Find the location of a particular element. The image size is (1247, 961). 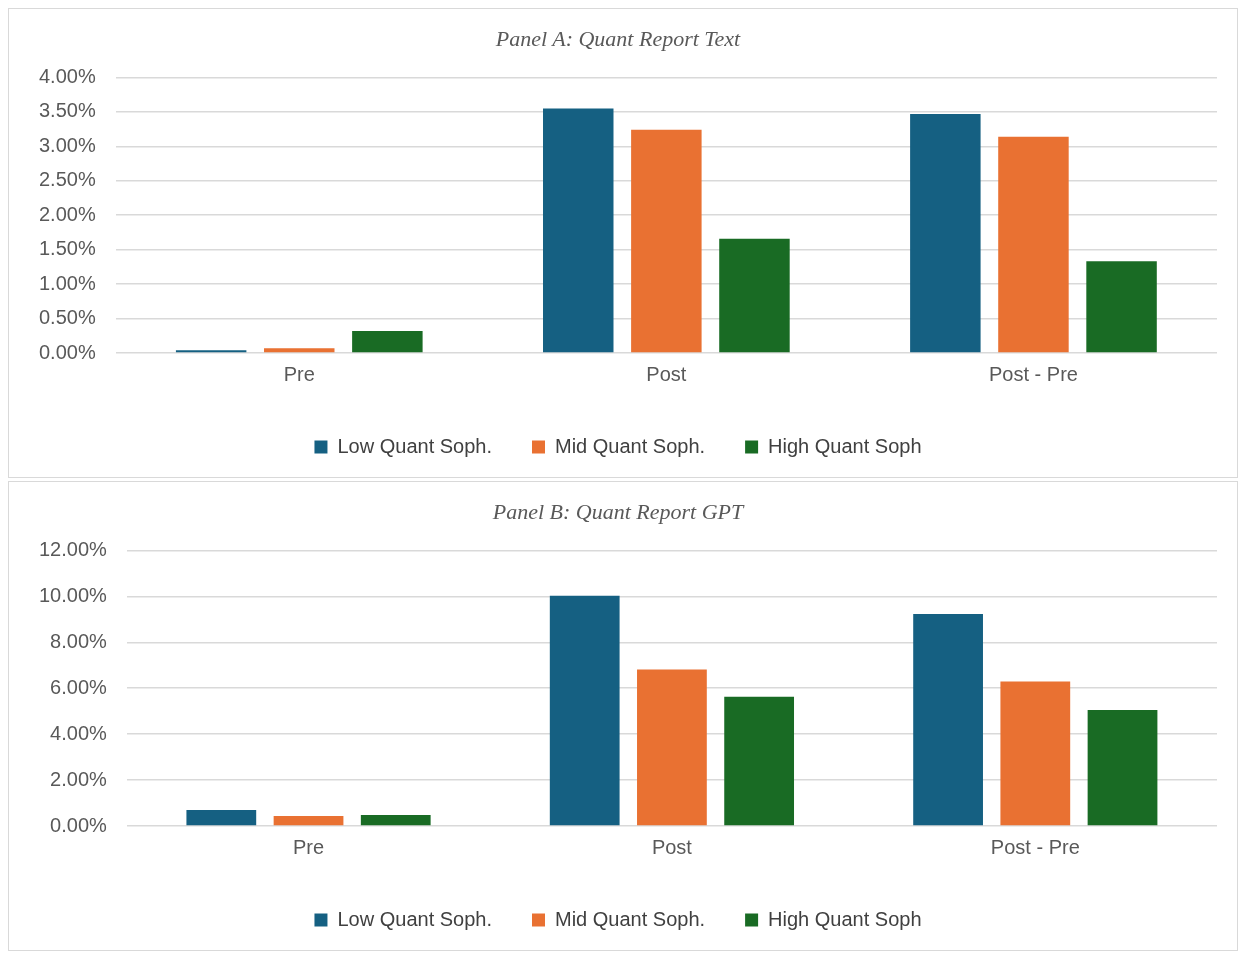

y-tick-label: 0.50% is located at coordinates (67, 317).